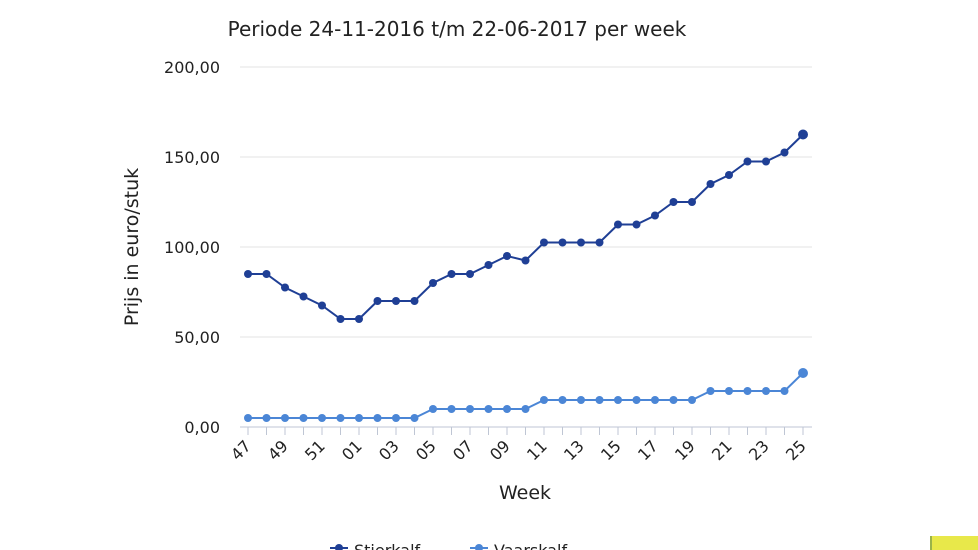 This screenshot has width=978, height=550. I want to click on x-tick-label: 03, so click(389, 450).